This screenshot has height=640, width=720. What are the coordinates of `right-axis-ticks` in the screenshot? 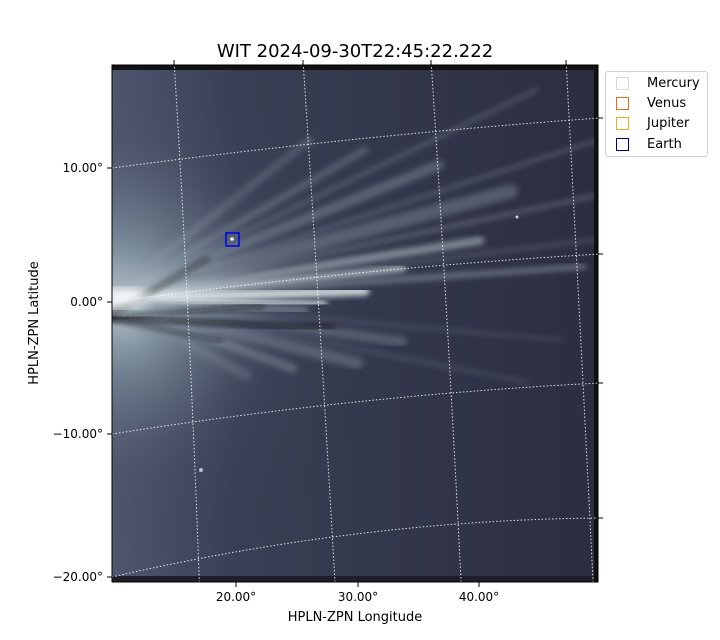 It's located at (600, 318).